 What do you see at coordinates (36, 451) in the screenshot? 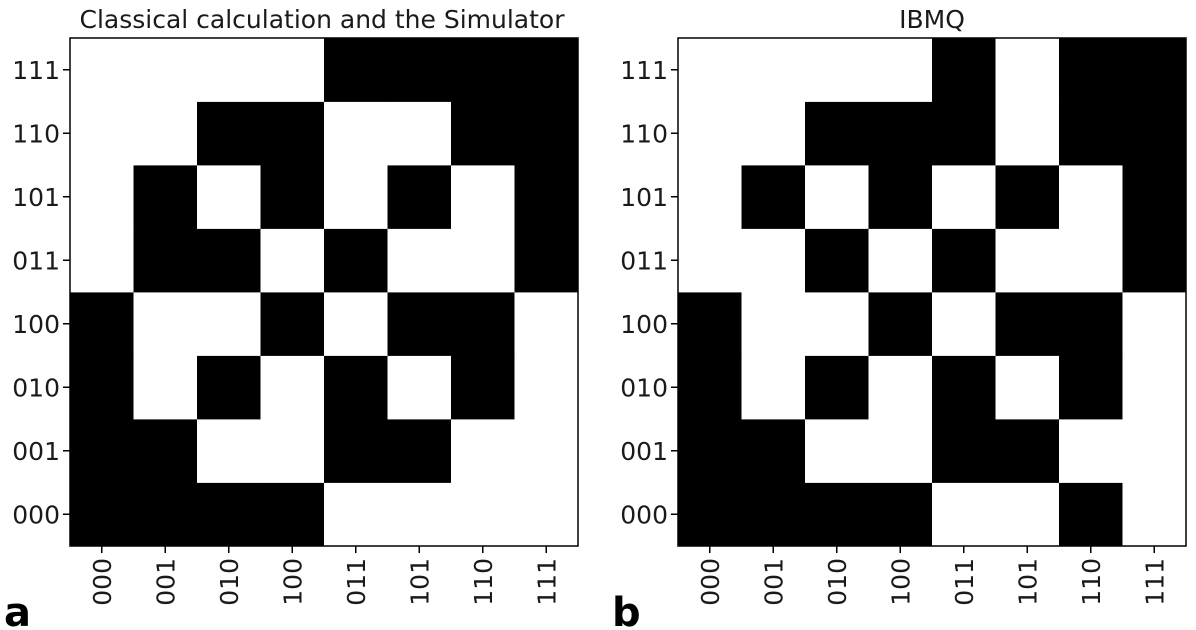
I see `y-tick-label: 001` at bounding box center [36, 451].